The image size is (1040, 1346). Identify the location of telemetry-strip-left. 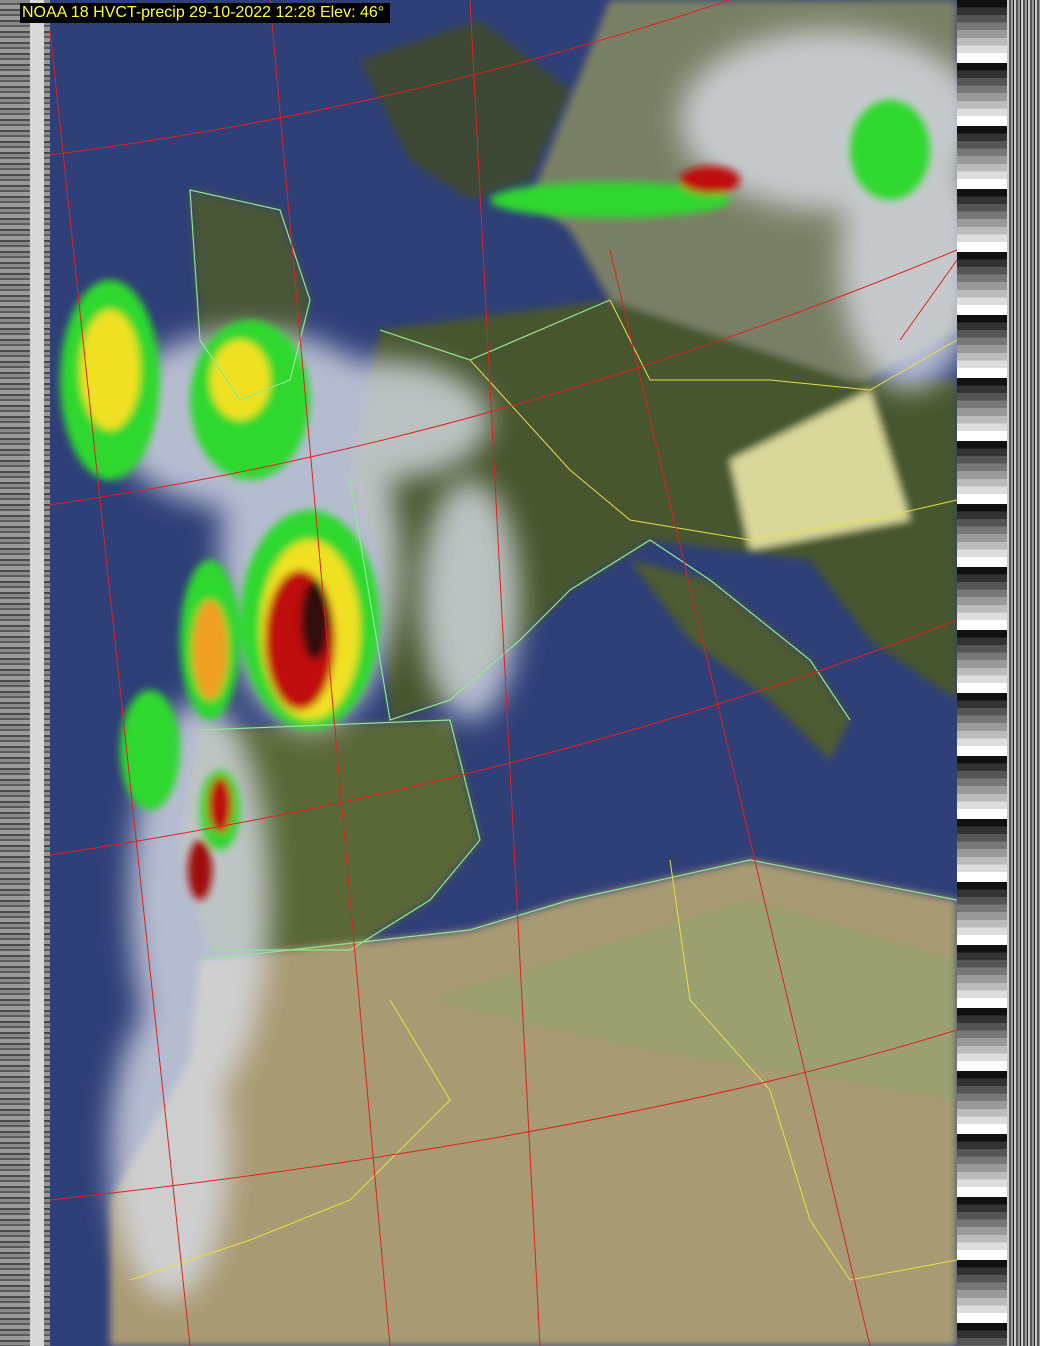
(25, 673).